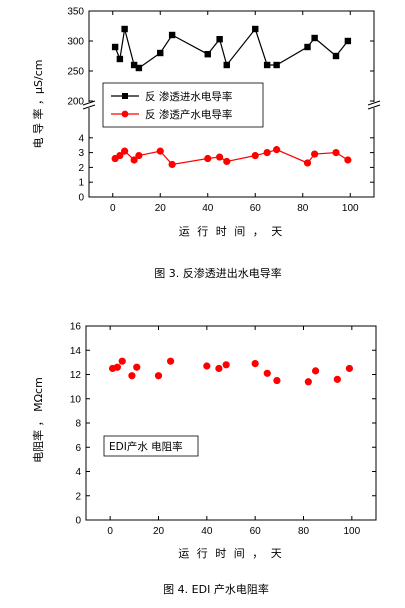 The height and width of the screenshot is (608, 405). What do you see at coordinates (76, 399) in the screenshot?
I see `y-tick-label: 10` at bounding box center [76, 399].